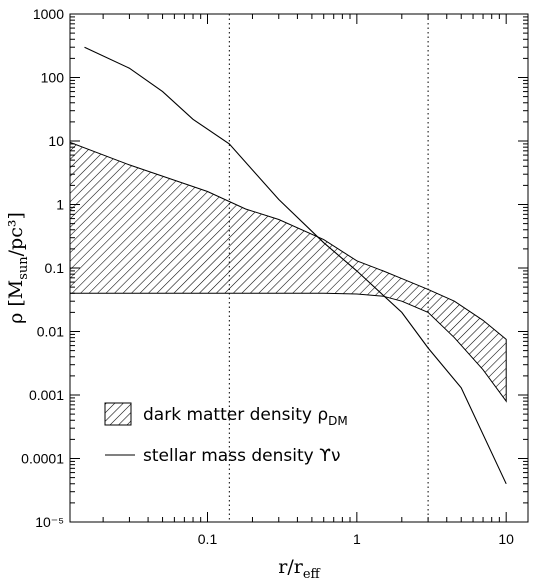 This screenshot has height=581, width=535. What do you see at coordinates (16, 302) in the screenshot?
I see `y-axis-label-part: ρ [M` at bounding box center [16, 302].